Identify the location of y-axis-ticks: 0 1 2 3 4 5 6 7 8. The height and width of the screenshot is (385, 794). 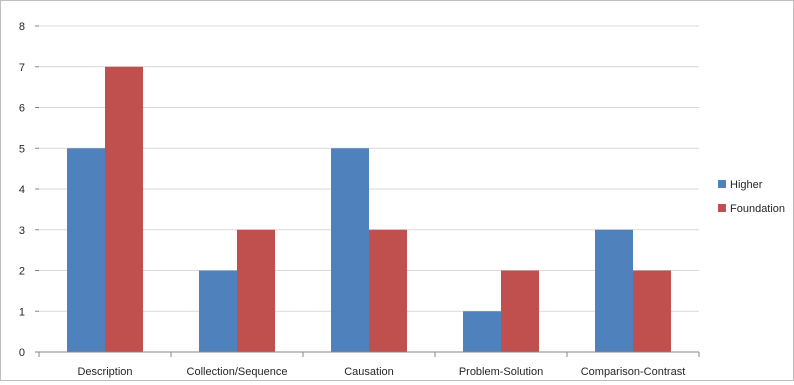
(29, 190).